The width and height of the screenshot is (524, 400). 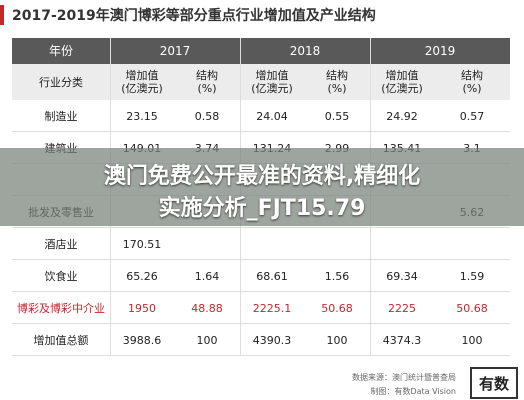 What do you see at coordinates (472, 116) in the screenshot?
I see `cell-value: 0.57` at bounding box center [472, 116].